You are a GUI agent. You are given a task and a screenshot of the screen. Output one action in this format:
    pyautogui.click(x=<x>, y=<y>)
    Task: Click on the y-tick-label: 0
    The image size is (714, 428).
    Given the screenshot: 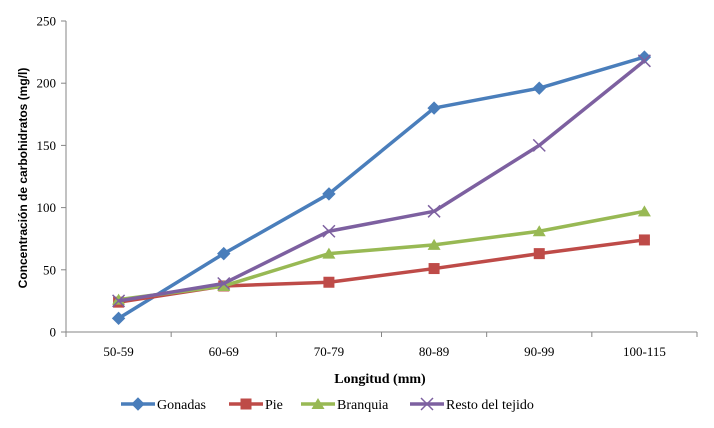 What is the action you would take?
    pyautogui.click(x=53, y=332)
    